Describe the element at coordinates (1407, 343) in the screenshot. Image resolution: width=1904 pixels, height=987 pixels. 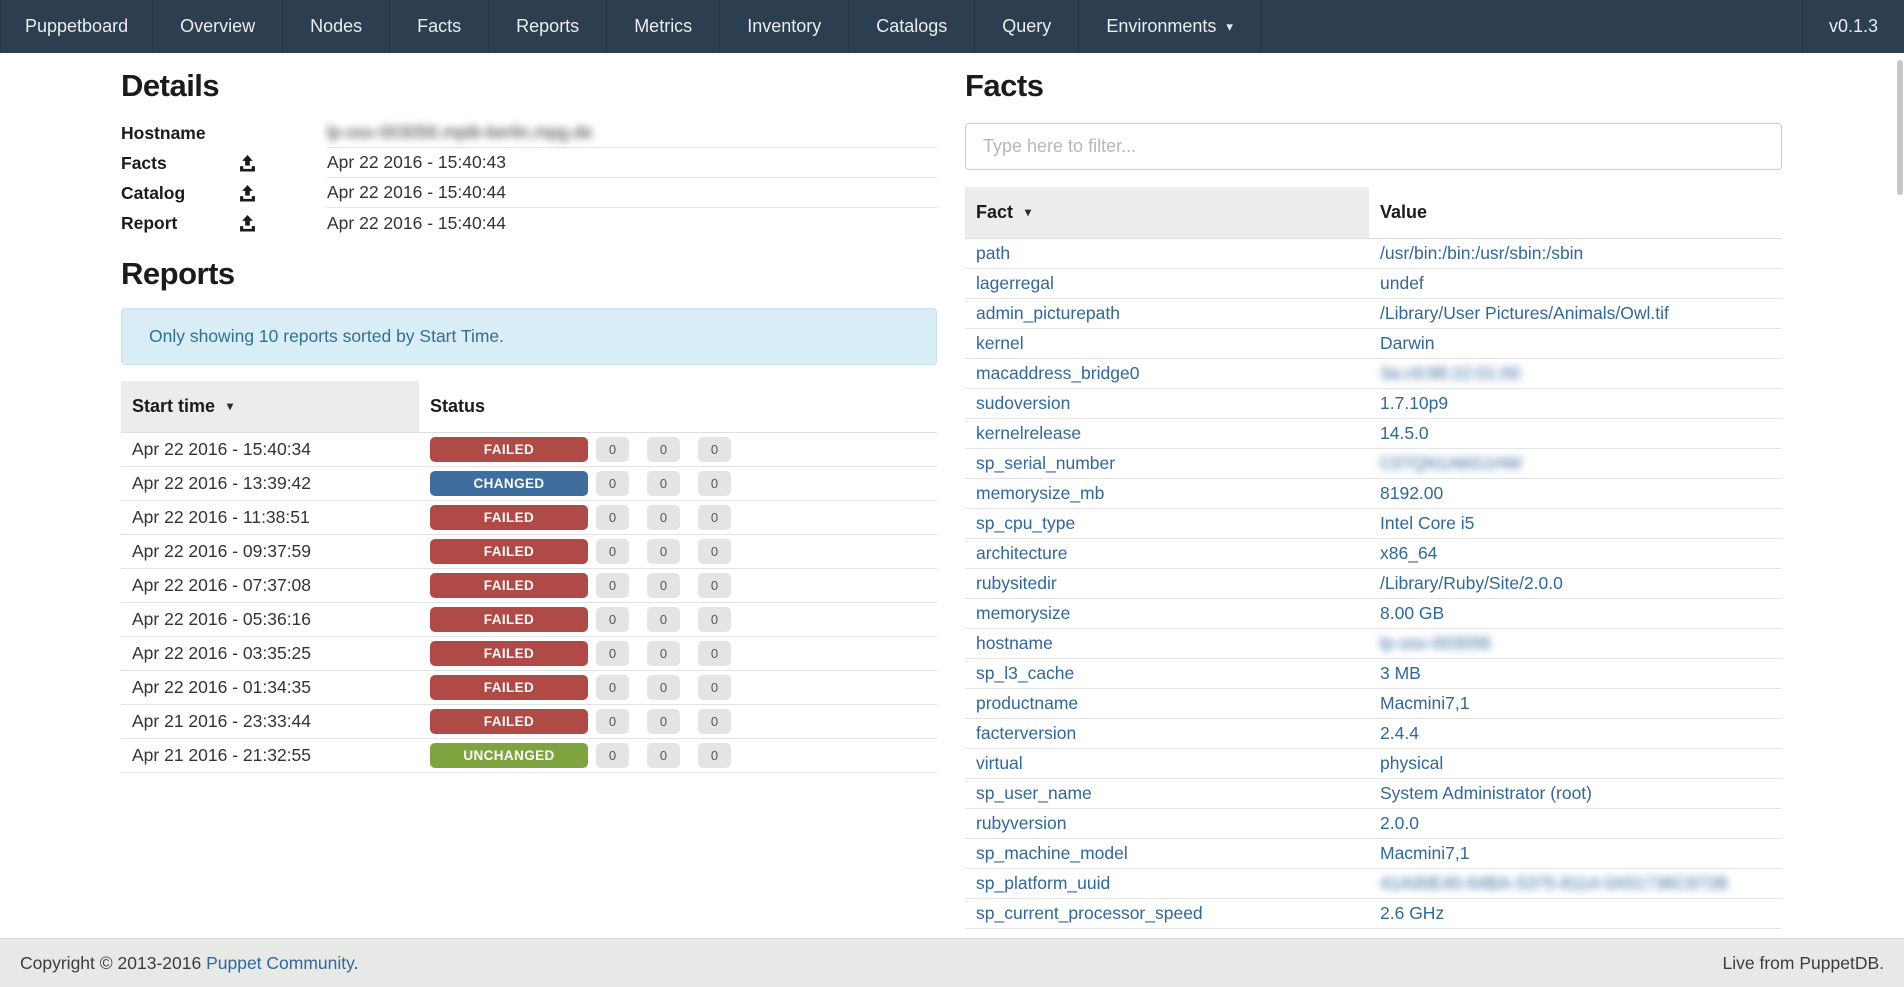
I see `fact-value-link: Darwin` at that location.